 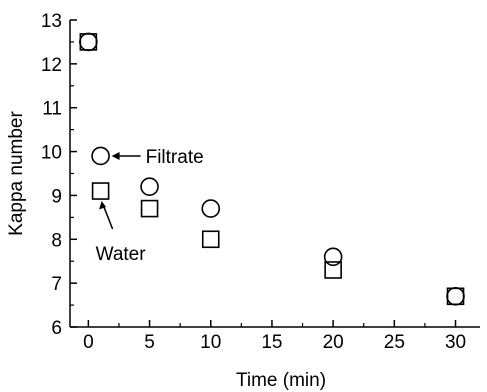 What do you see at coordinates (149, 342) in the screenshot?
I see `x-tick-label: 5` at bounding box center [149, 342].